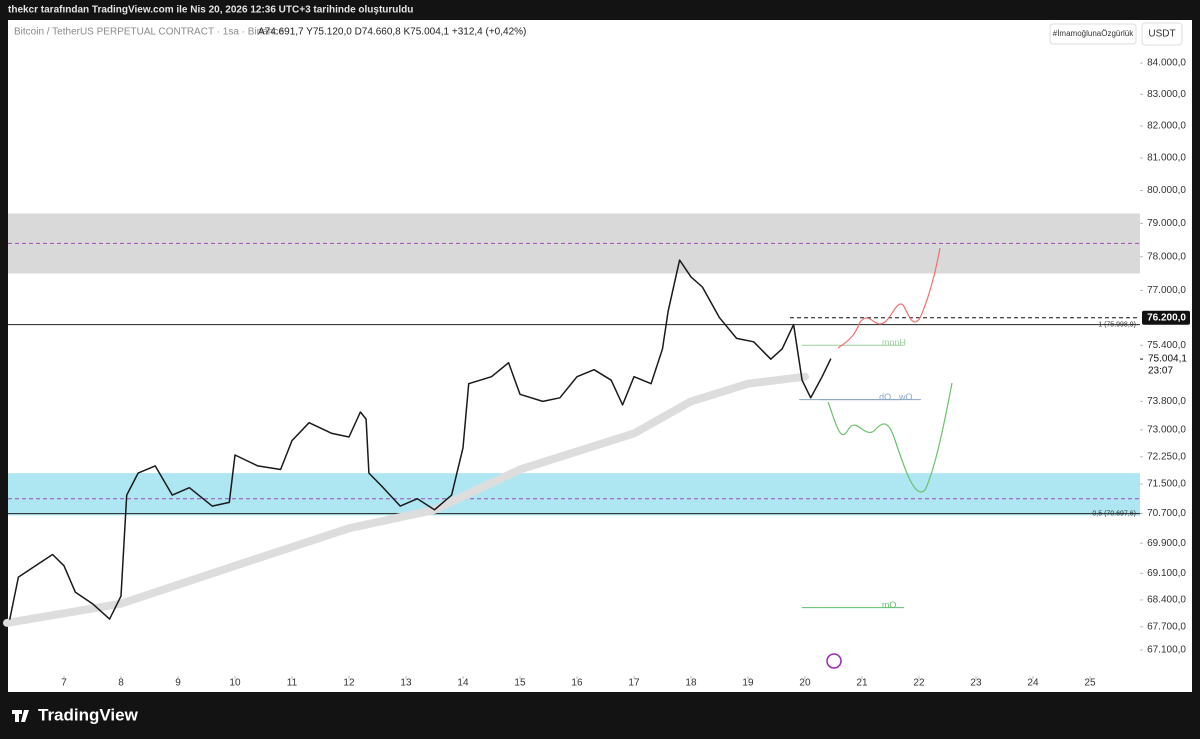 The image size is (1200, 739). What do you see at coordinates (1166, 190) in the screenshot?
I see `y-tick-label: 80.000,0` at bounding box center [1166, 190].